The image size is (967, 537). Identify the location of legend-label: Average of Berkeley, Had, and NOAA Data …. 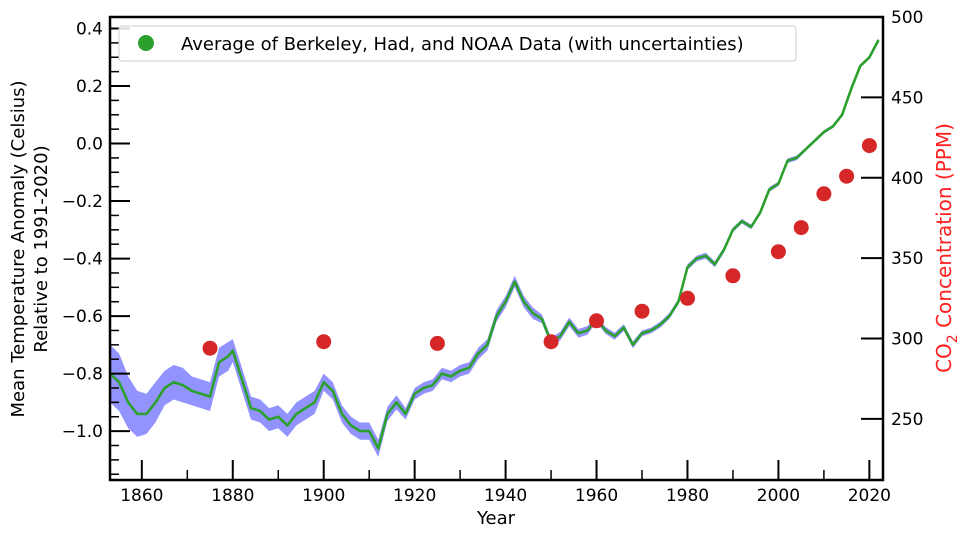
(462, 44).